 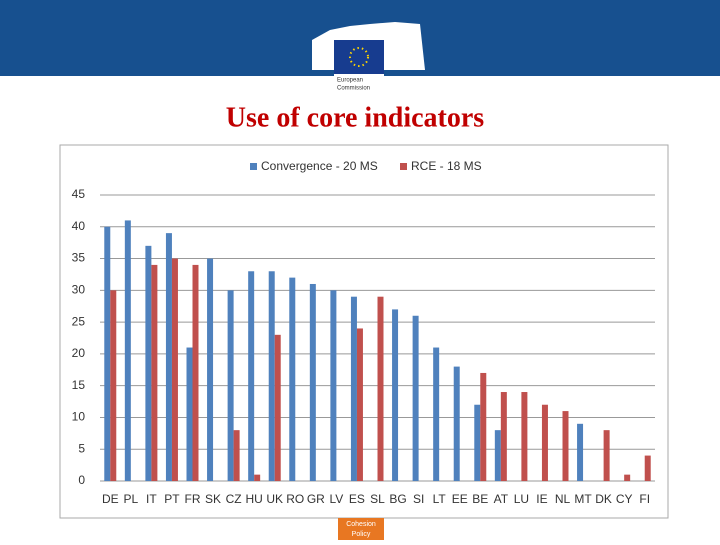 I want to click on footer-badge, so click(x=361, y=529).